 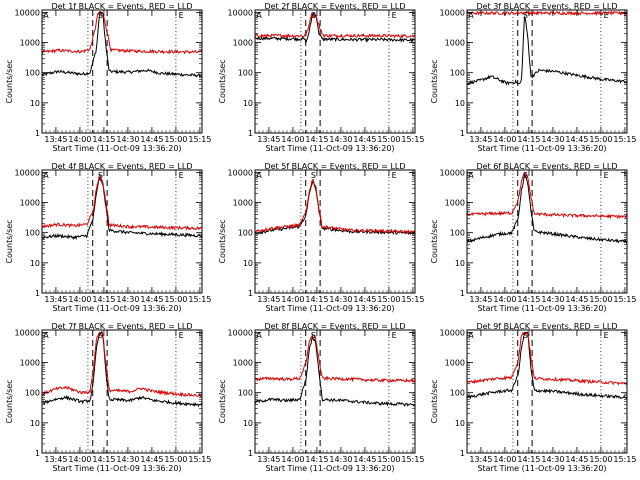 I want to click on series-line-lld, so click(x=547, y=13).